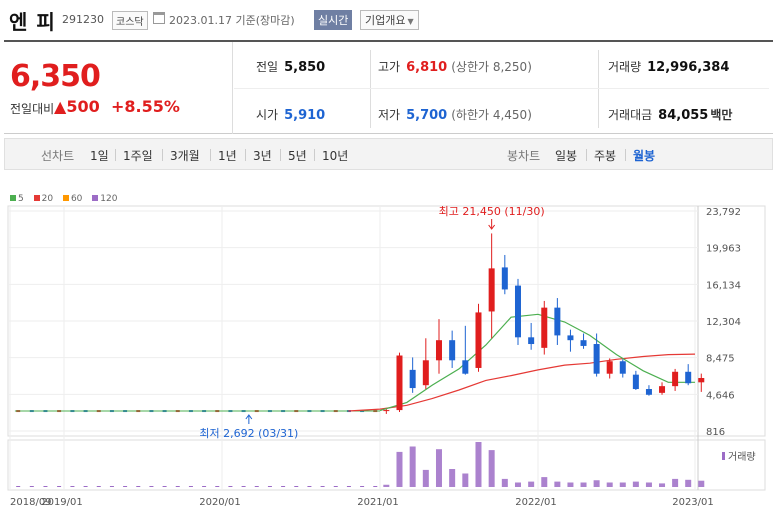 Image resolution: width=773 pixels, height=517 pixels. What do you see at coordinates (17, 199) in the screenshot?
I see `legend-item-ma5: 5` at bounding box center [17, 199].